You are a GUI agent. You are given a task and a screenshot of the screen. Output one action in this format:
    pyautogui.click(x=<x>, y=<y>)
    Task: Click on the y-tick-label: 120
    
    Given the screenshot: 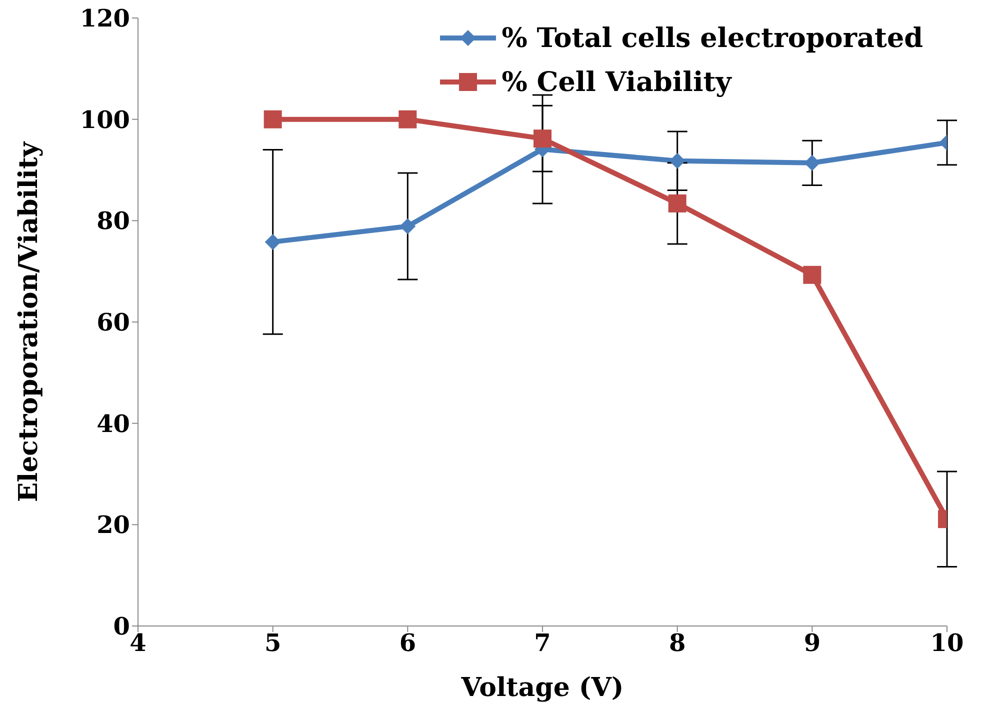 What is the action you would take?
    pyautogui.click(x=105, y=18)
    